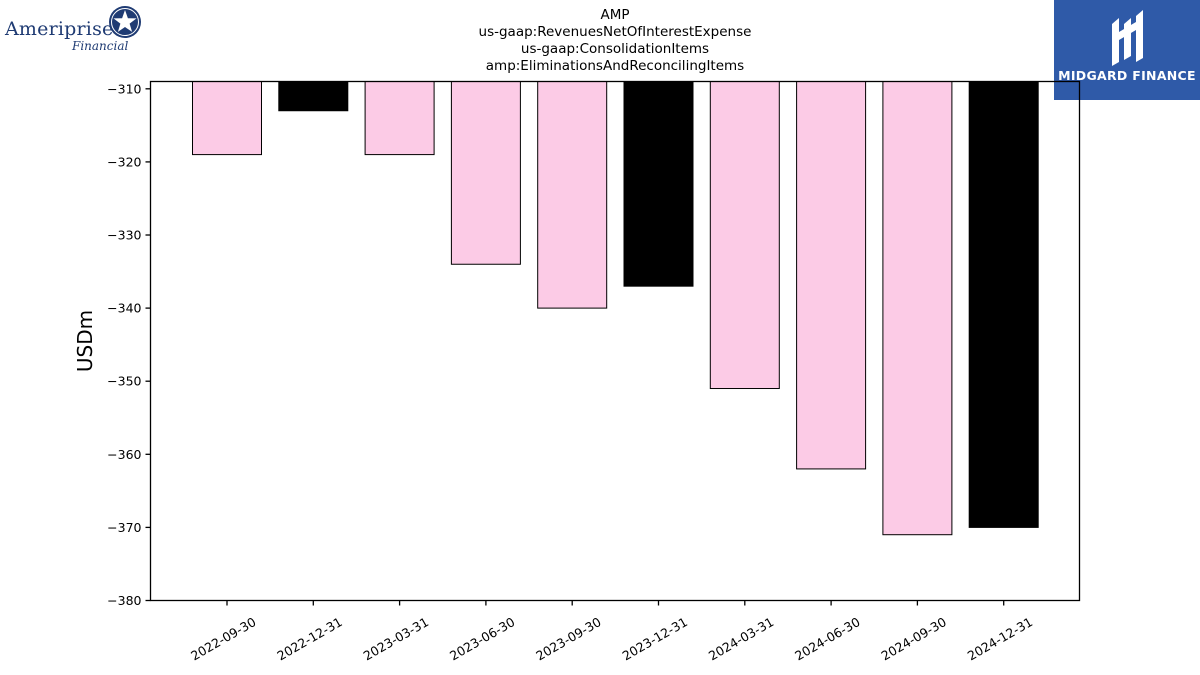  What do you see at coordinates (615, 49) in the screenshot?
I see `chart-subtitle-line-2: us-gaap:ConsolidationItems` at bounding box center [615, 49].